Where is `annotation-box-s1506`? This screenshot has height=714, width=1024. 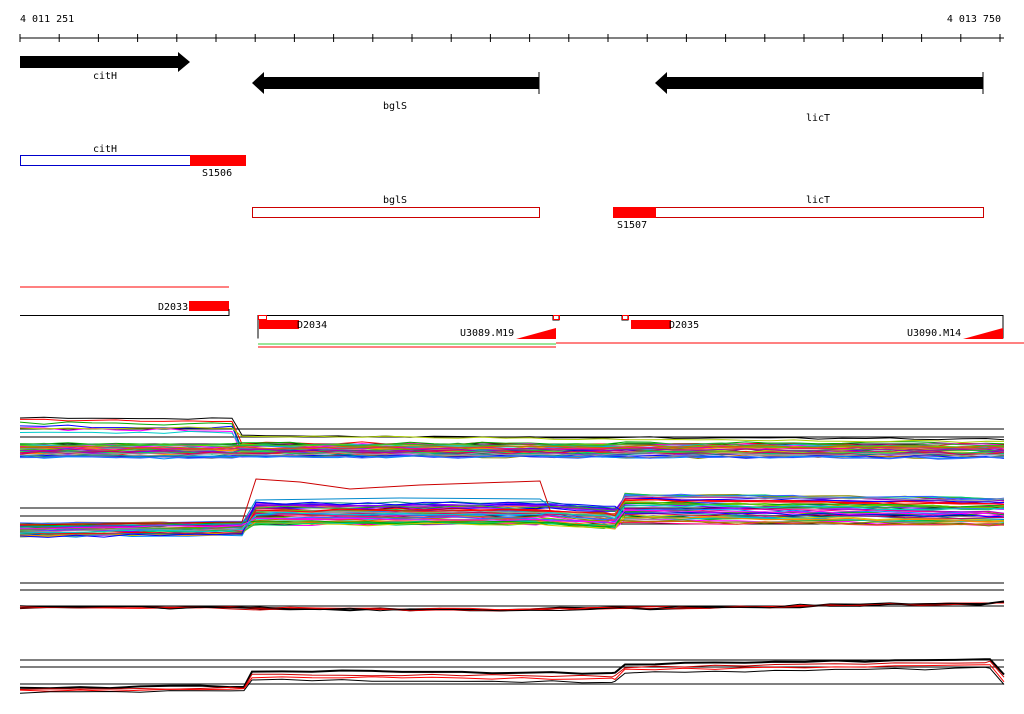 annotation-box-s1506 is located at coordinates (218, 160).